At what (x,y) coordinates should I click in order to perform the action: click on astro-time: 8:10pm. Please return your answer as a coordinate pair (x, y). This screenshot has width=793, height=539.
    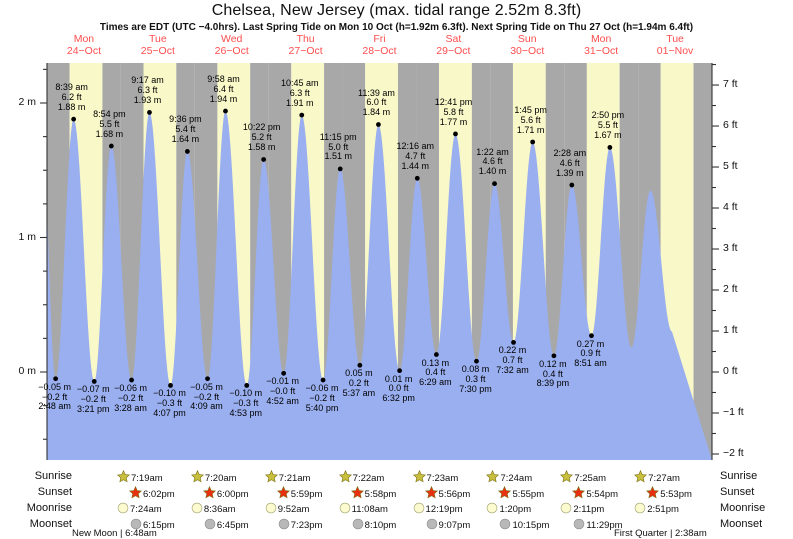
    Looking at the image, I should click on (380, 525).